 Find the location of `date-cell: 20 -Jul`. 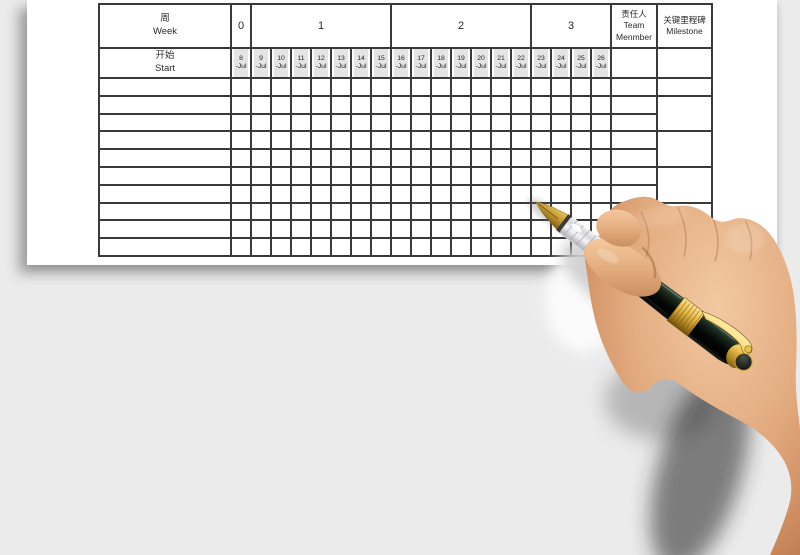

date-cell: 20 -Jul is located at coordinates (481, 63).